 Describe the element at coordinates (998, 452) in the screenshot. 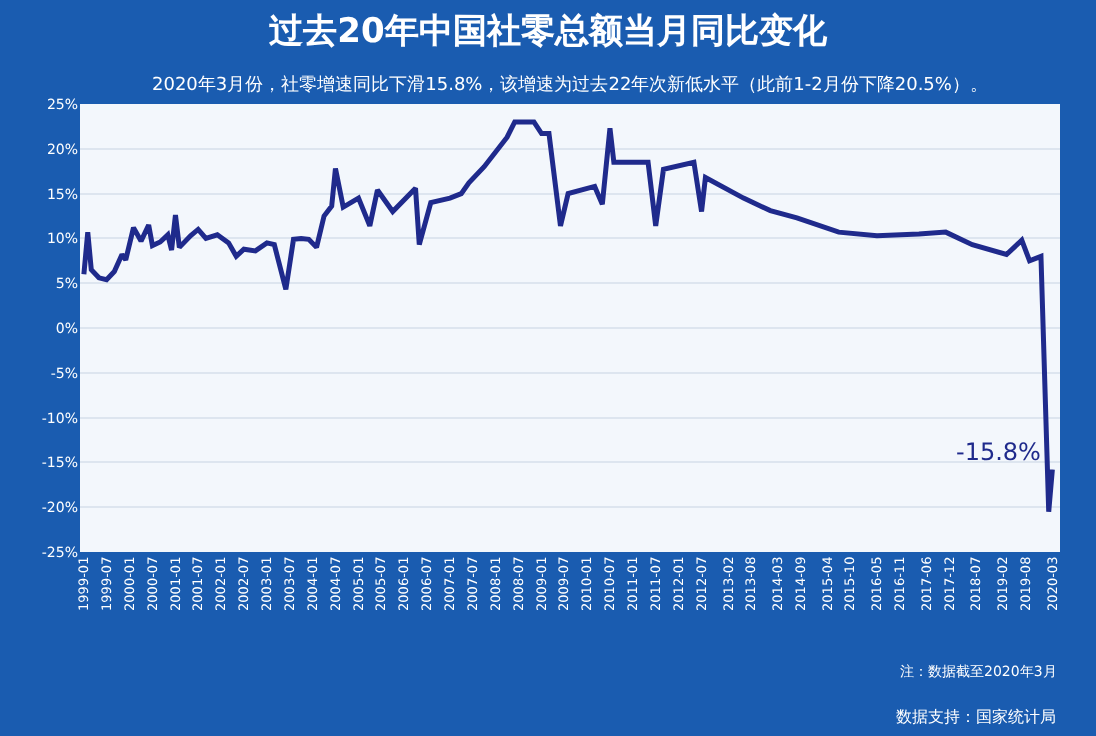

I see `annotation: -15.8%` at that location.